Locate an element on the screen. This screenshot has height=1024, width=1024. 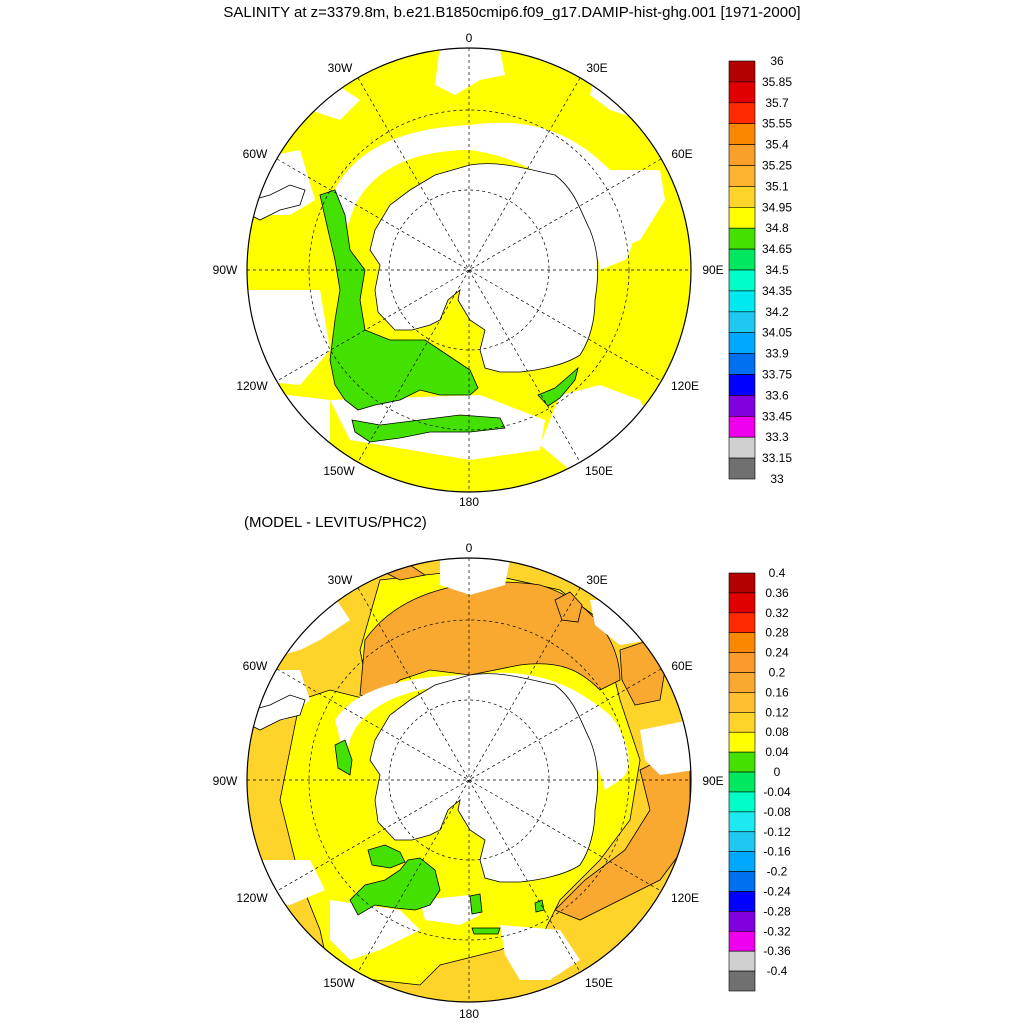
lon-label-180-diff: 180 is located at coordinates (469, 1014).